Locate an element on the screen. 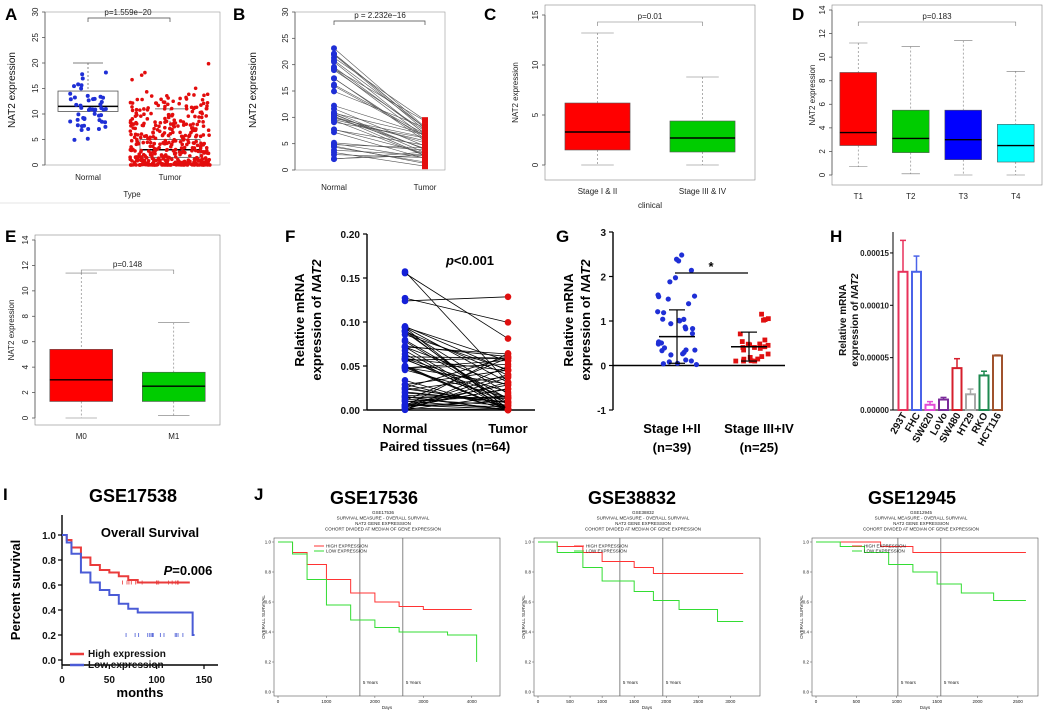 This screenshot has height=720, width=1052. y-tick-label: -1 is located at coordinates (601, 411).